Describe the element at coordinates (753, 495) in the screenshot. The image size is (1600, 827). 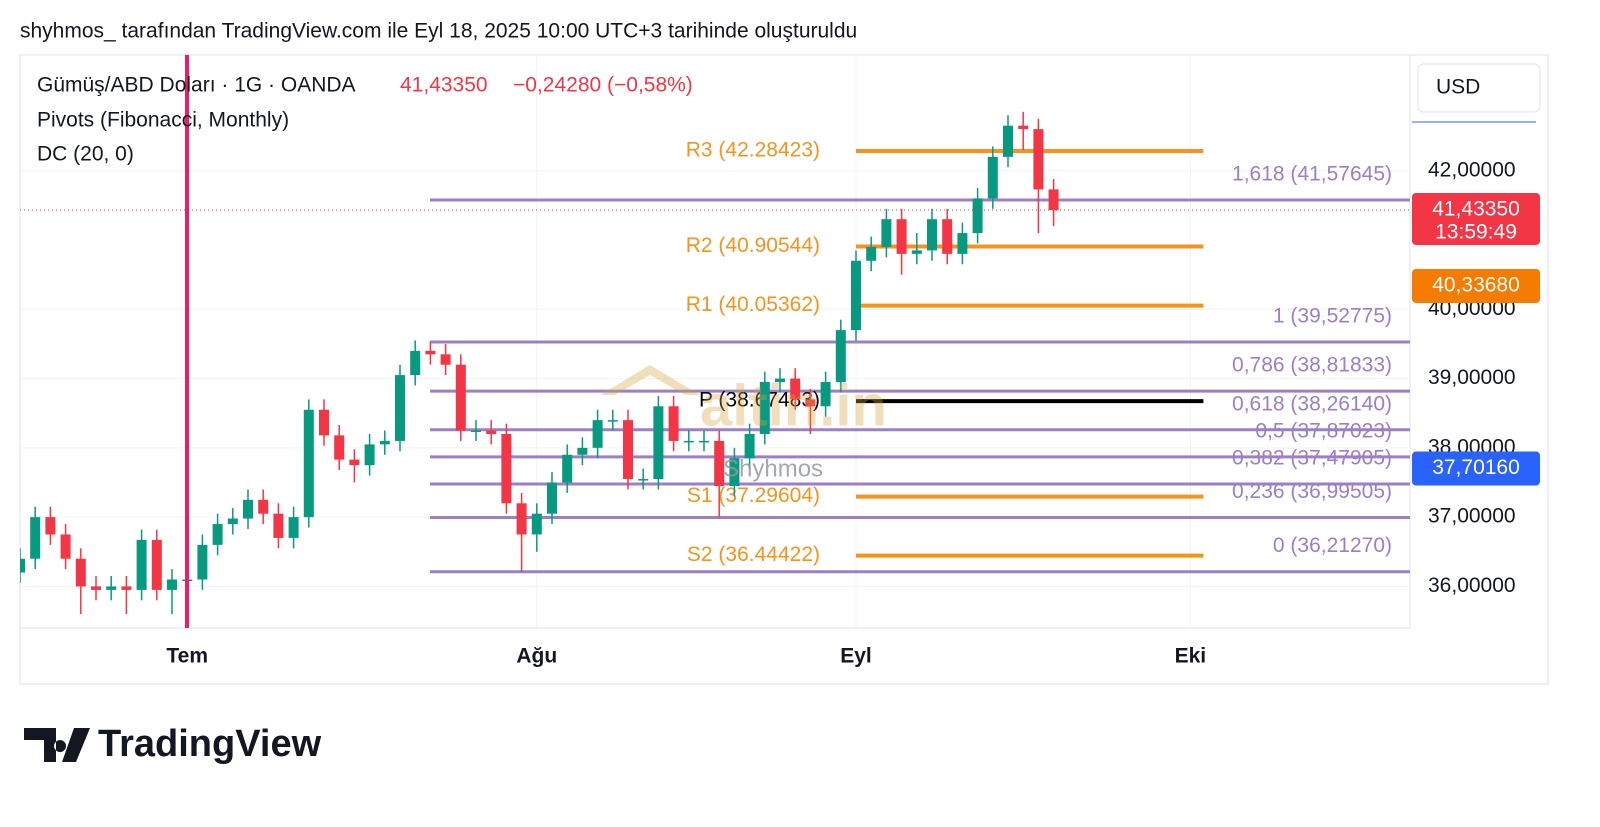
I see `pivot-label: S1 (37.29604)` at that location.